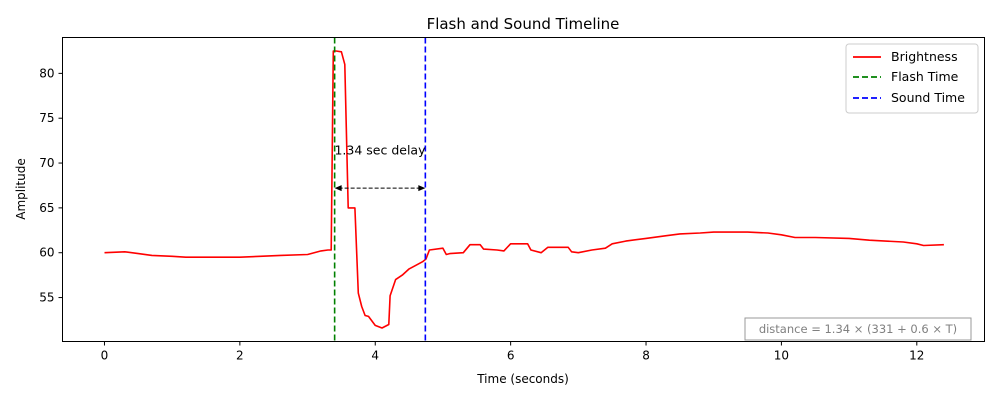  What do you see at coordinates (240, 356) in the screenshot?
I see `x-tick-label: 2` at bounding box center [240, 356].